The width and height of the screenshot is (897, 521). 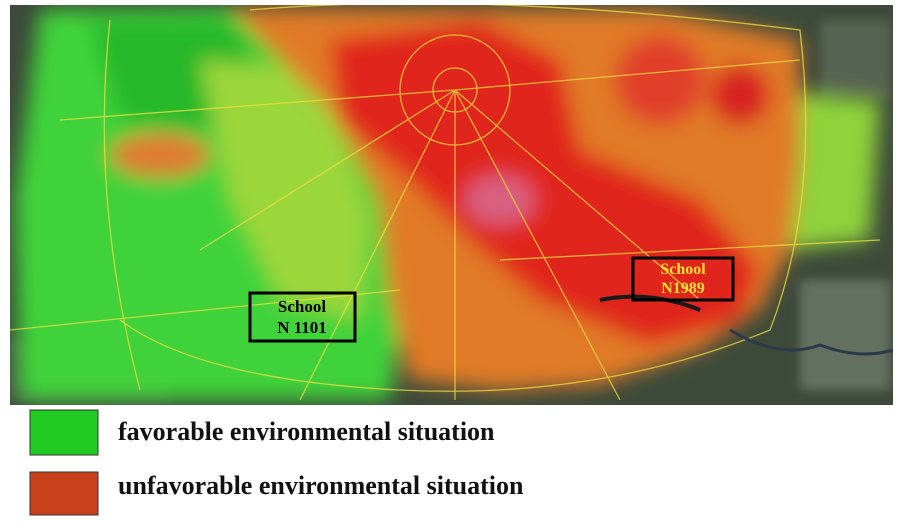 I want to click on legend-label: favorable environmental situation, so click(x=306, y=431).